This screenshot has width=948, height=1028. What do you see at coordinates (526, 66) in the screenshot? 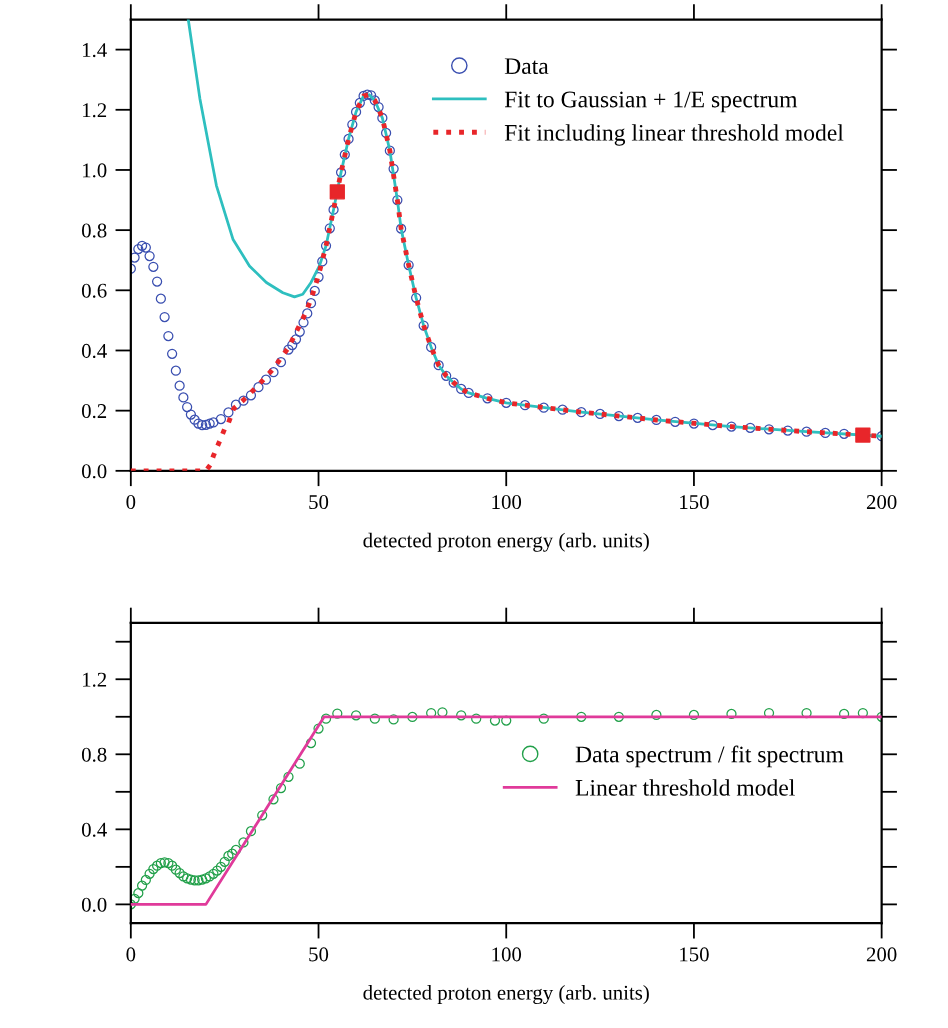
I see `legend-label: Data` at bounding box center [526, 66].